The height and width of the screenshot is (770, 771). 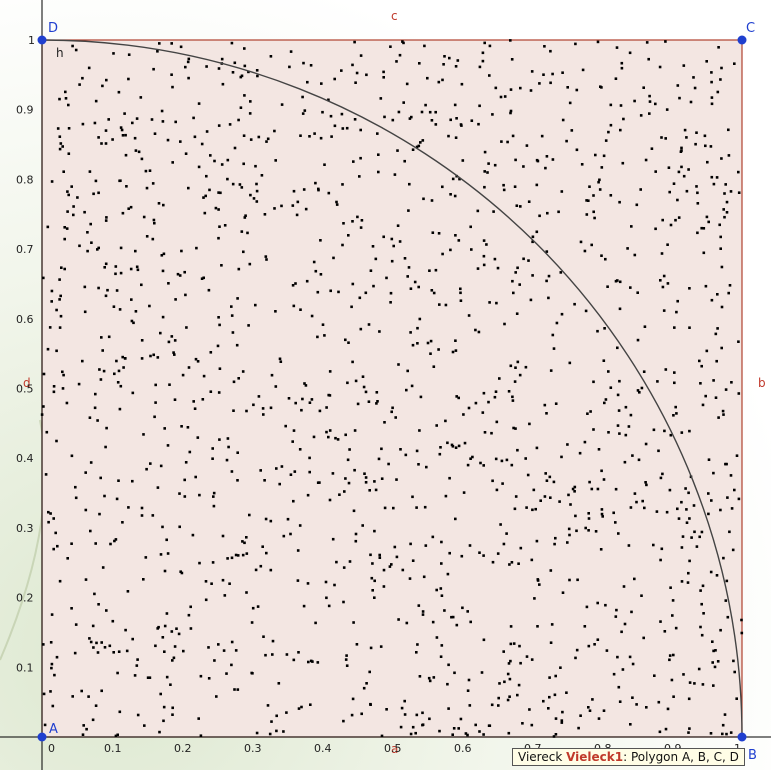 I want to click on point-a, so click(x=42, y=737).